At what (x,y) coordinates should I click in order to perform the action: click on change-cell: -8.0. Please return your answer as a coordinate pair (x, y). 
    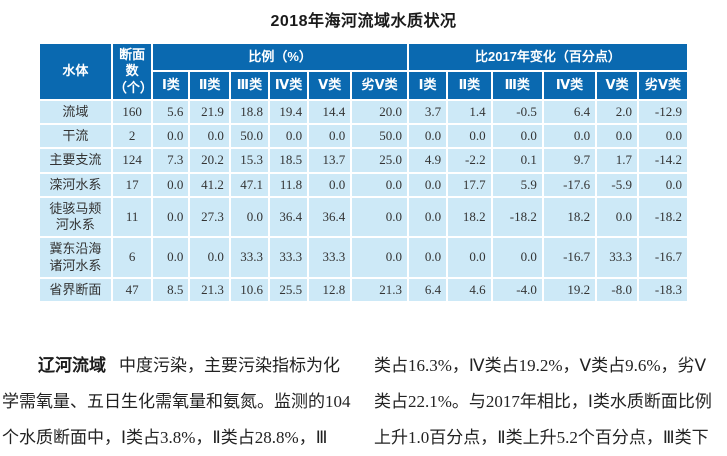
    Looking at the image, I should click on (617, 290).